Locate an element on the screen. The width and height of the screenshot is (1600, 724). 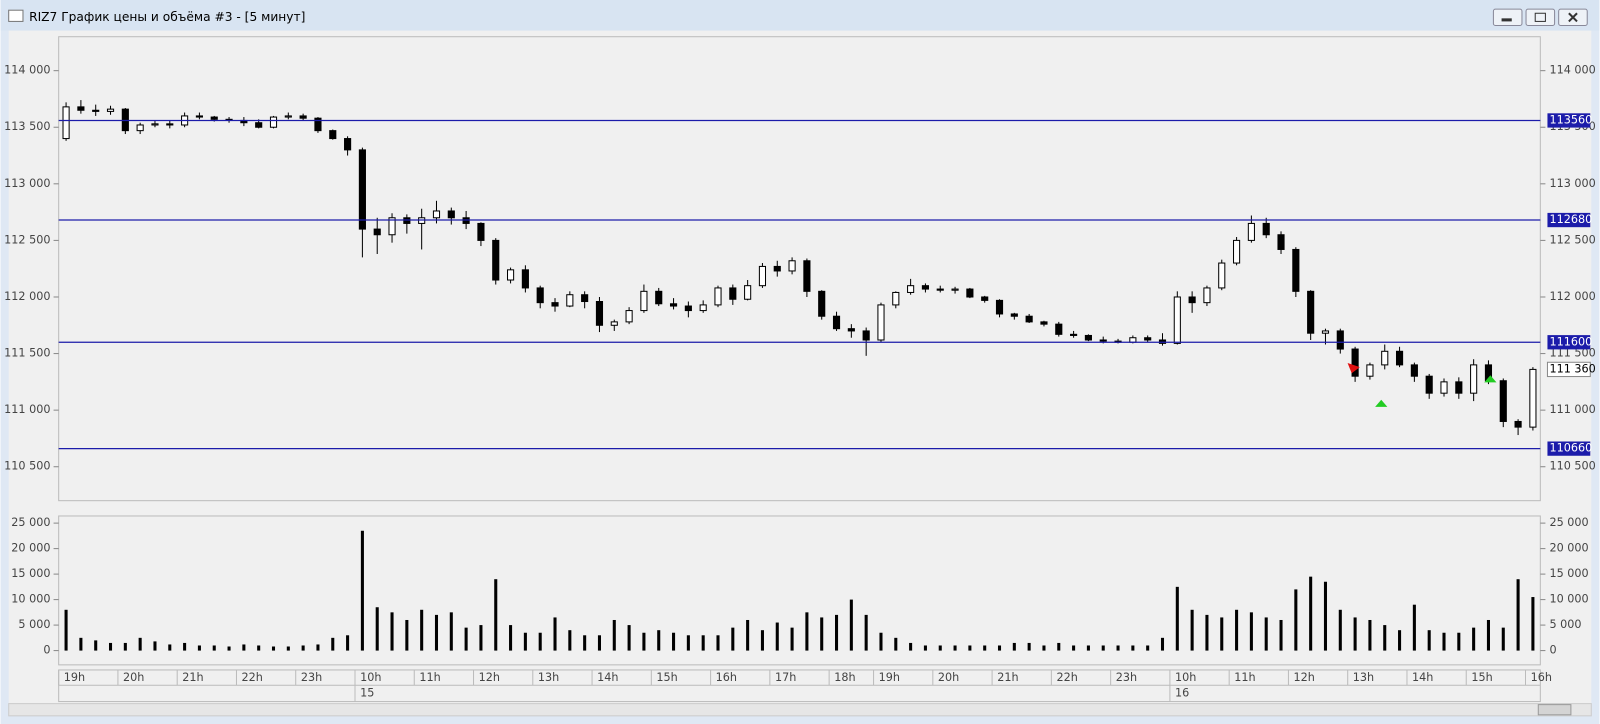
y-tick-label: 113 000 is located at coordinates (27, 183).